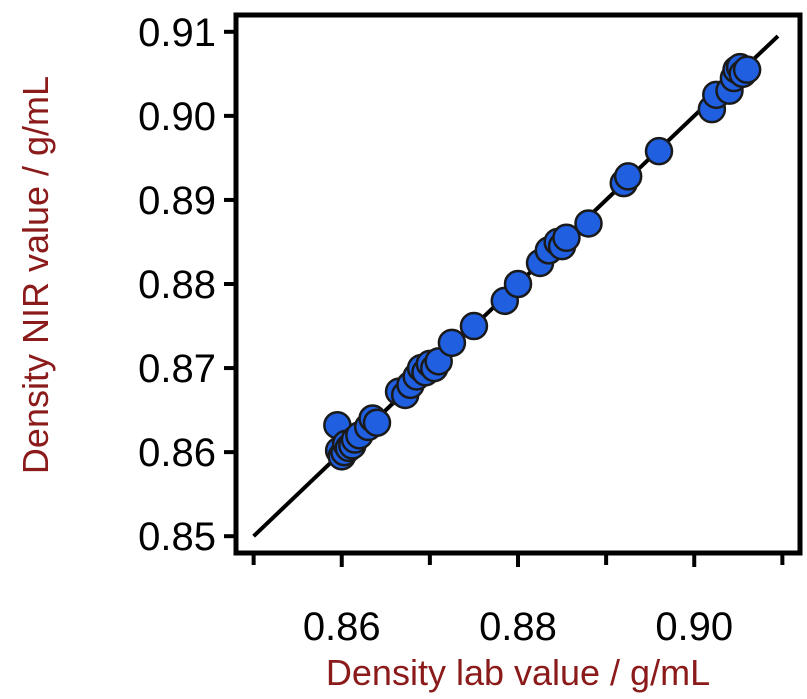  I want to click on y-axis-title: Density NIR value / g/mL, so click(35, 275).